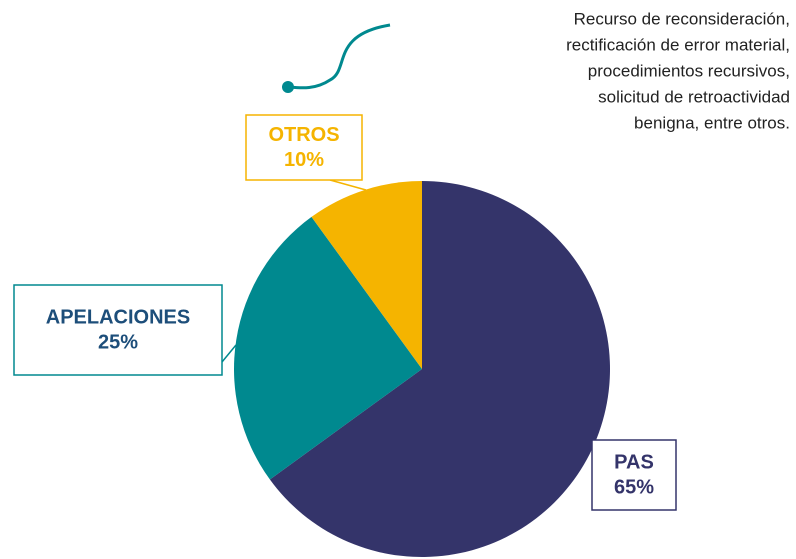 The image size is (796, 559). What do you see at coordinates (303, 135) in the screenshot?
I see `slice-label: OTROS` at bounding box center [303, 135].